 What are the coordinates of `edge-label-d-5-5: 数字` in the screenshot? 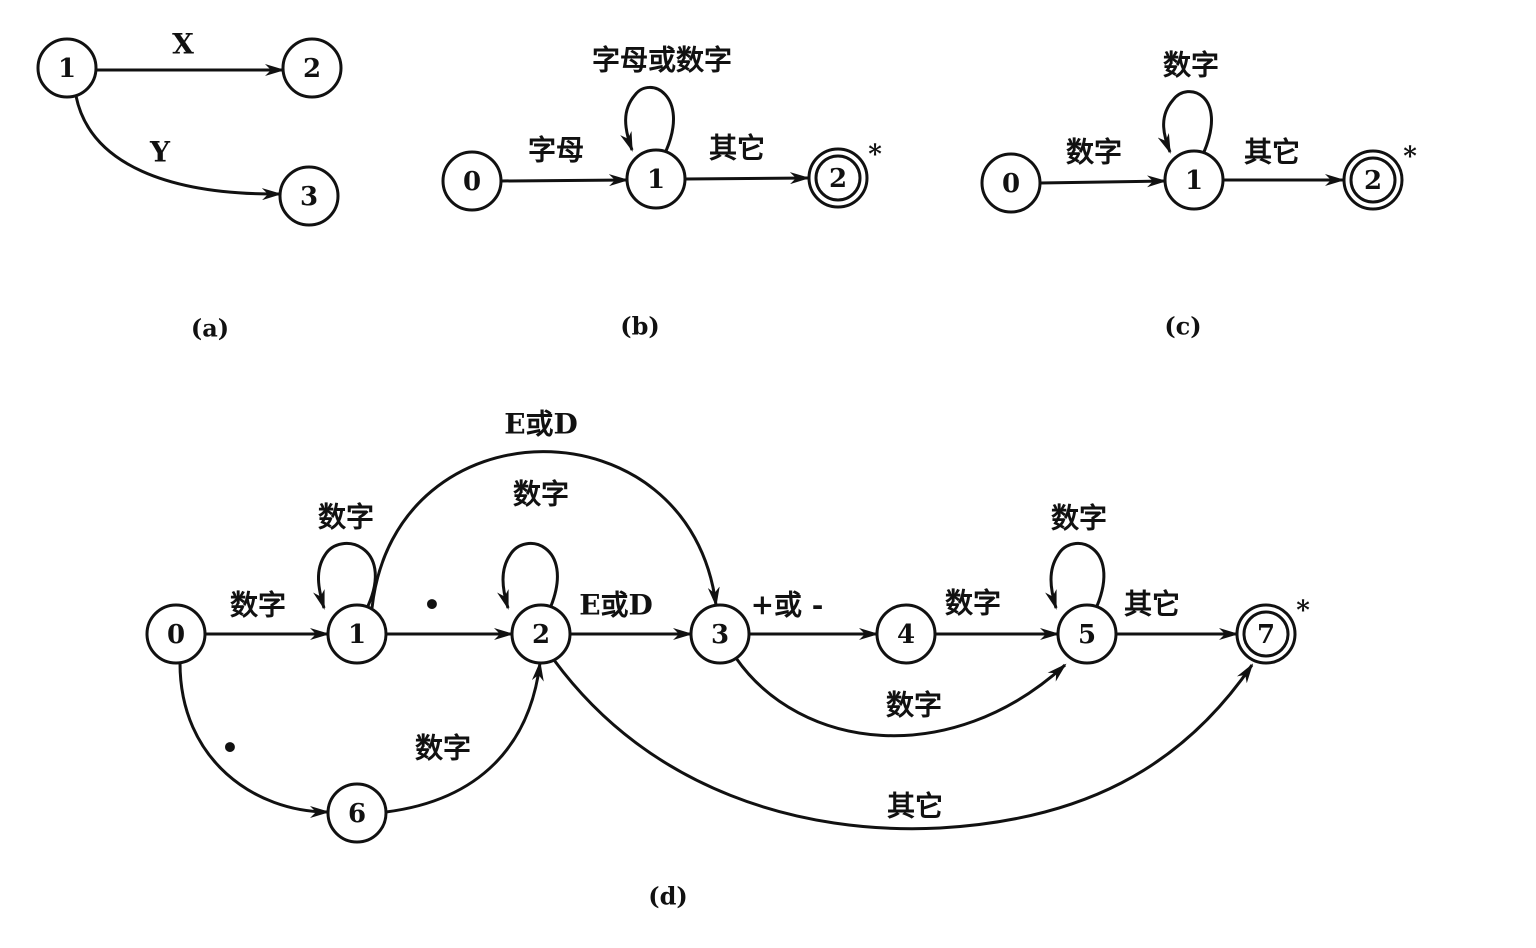 It's located at (1079, 518).